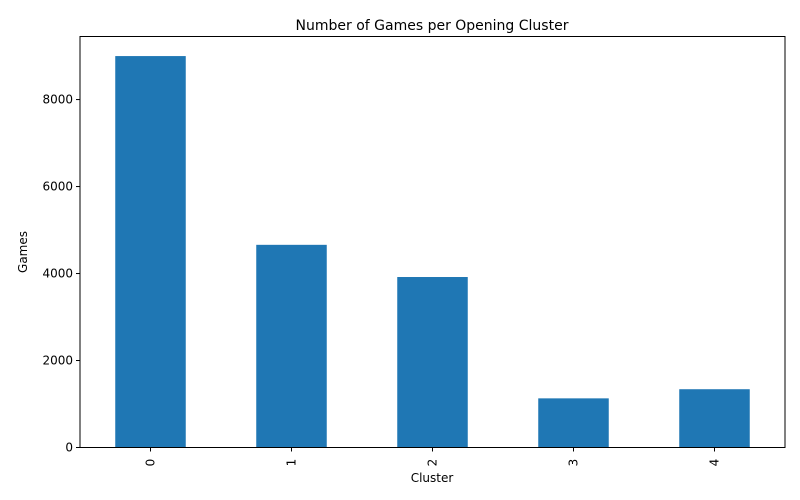 The height and width of the screenshot is (500, 800). Describe the element at coordinates (432, 478) in the screenshot. I see `x-axis-label: Cluster` at that location.